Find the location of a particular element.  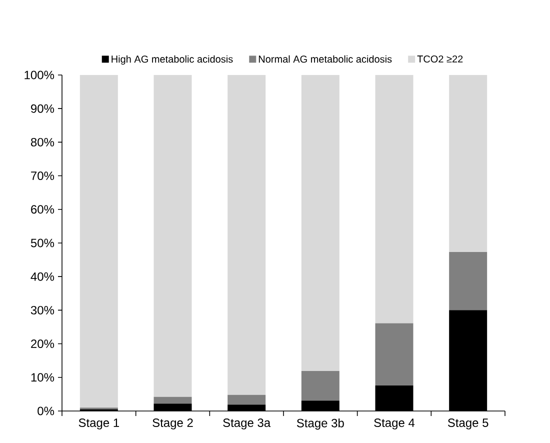

legend-label: Normal AG metabolic acidosis is located at coordinates (325, 59).